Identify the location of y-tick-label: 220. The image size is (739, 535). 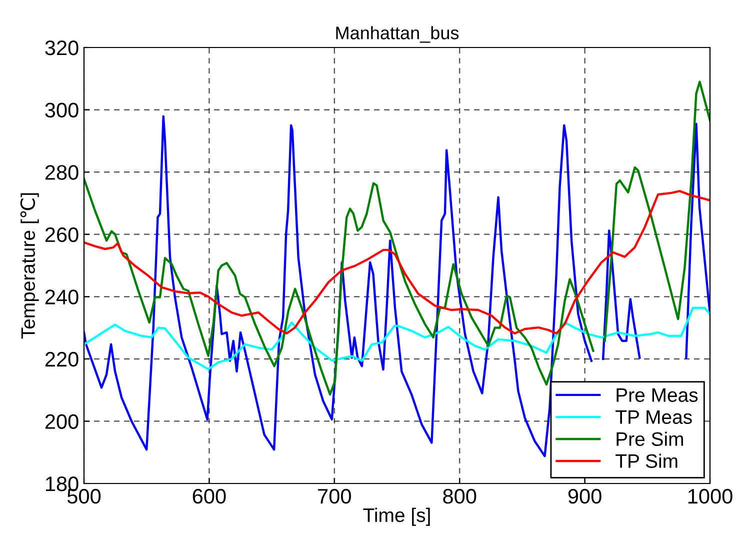
(61, 359).